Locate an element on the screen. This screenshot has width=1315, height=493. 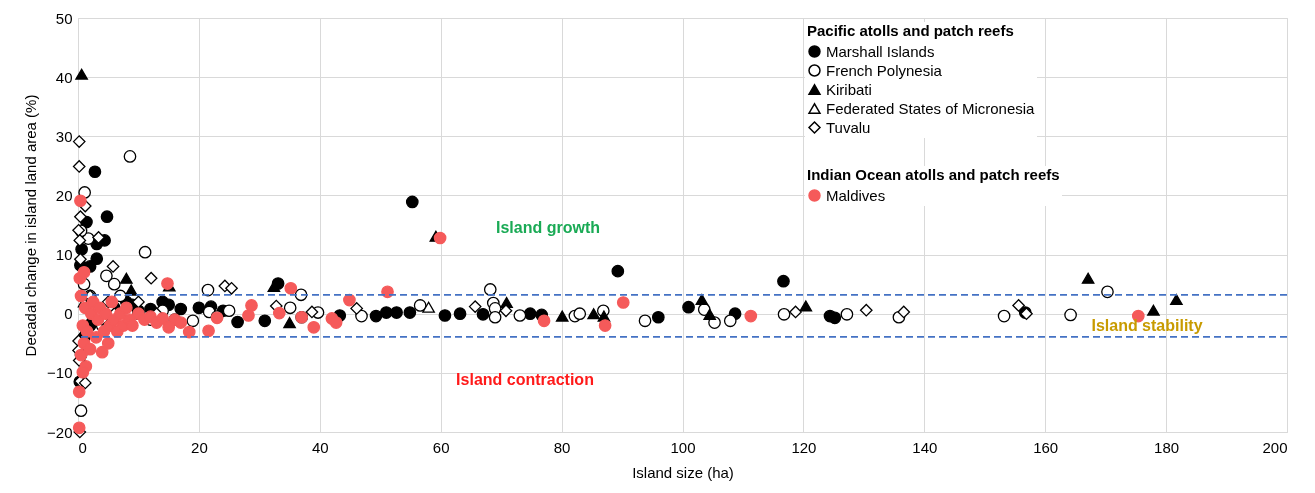
x-tick-label: 0 is located at coordinates (82, 447).